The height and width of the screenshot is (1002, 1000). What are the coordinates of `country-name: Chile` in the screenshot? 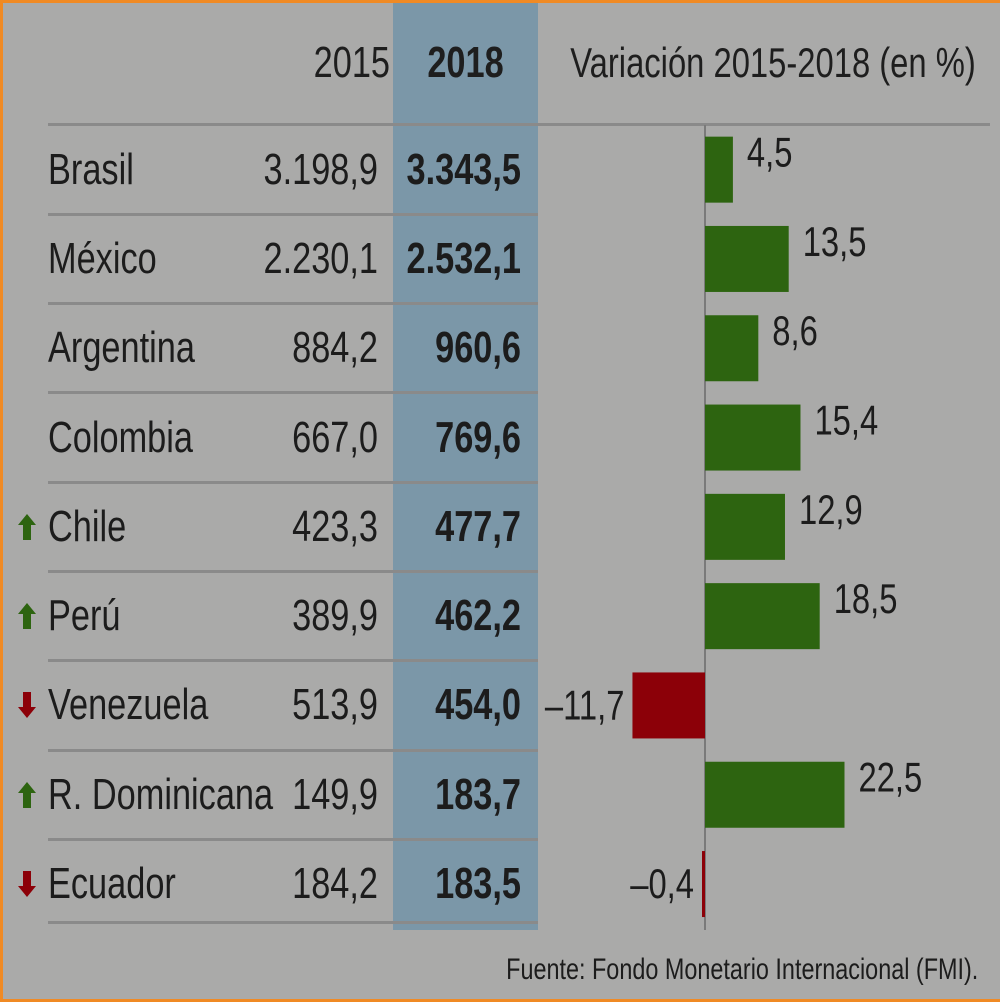 It's located at (87, 526).